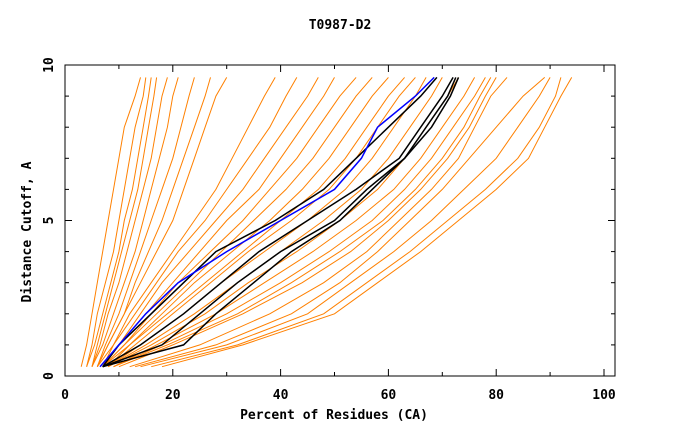 Image resolution: width=680 pixels, height=440 pixels. What do you see at coordinates (340, 25) in the screenshot?
I see `chart-title: T0987-D2` at bounding box center [340, 25].